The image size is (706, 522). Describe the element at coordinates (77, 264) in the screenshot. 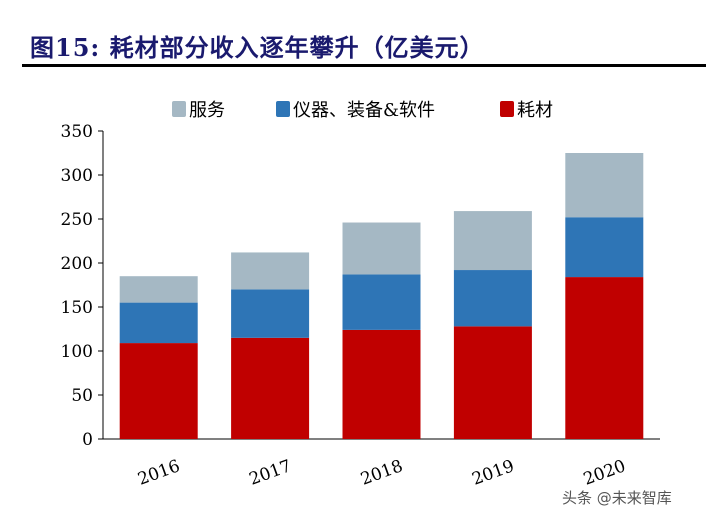

I see `y-tick-label: 200` at that location.